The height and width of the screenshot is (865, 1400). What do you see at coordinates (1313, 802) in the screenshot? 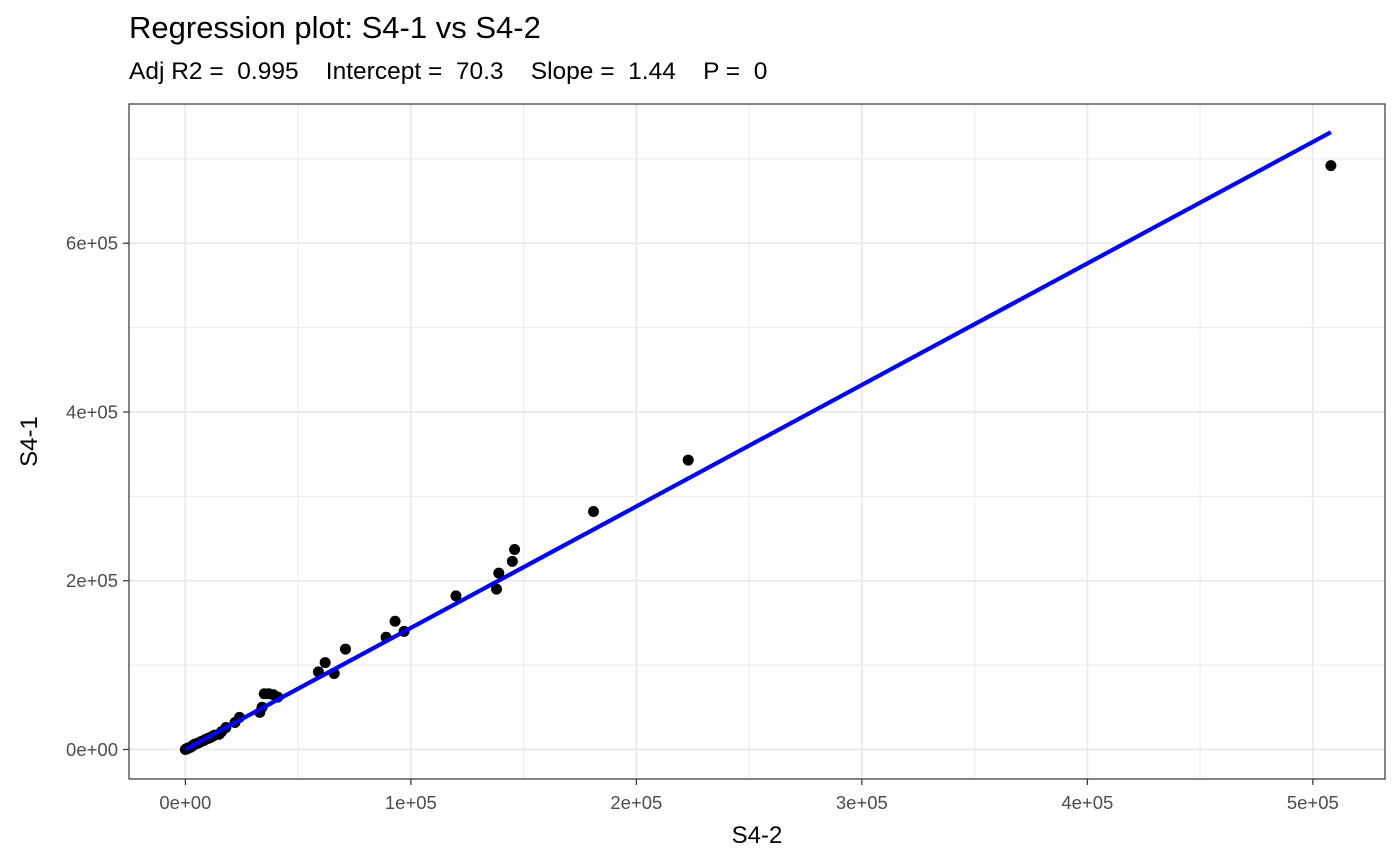
I see `x-tick-label: 5e+05` at bounding box center [1313, 802].